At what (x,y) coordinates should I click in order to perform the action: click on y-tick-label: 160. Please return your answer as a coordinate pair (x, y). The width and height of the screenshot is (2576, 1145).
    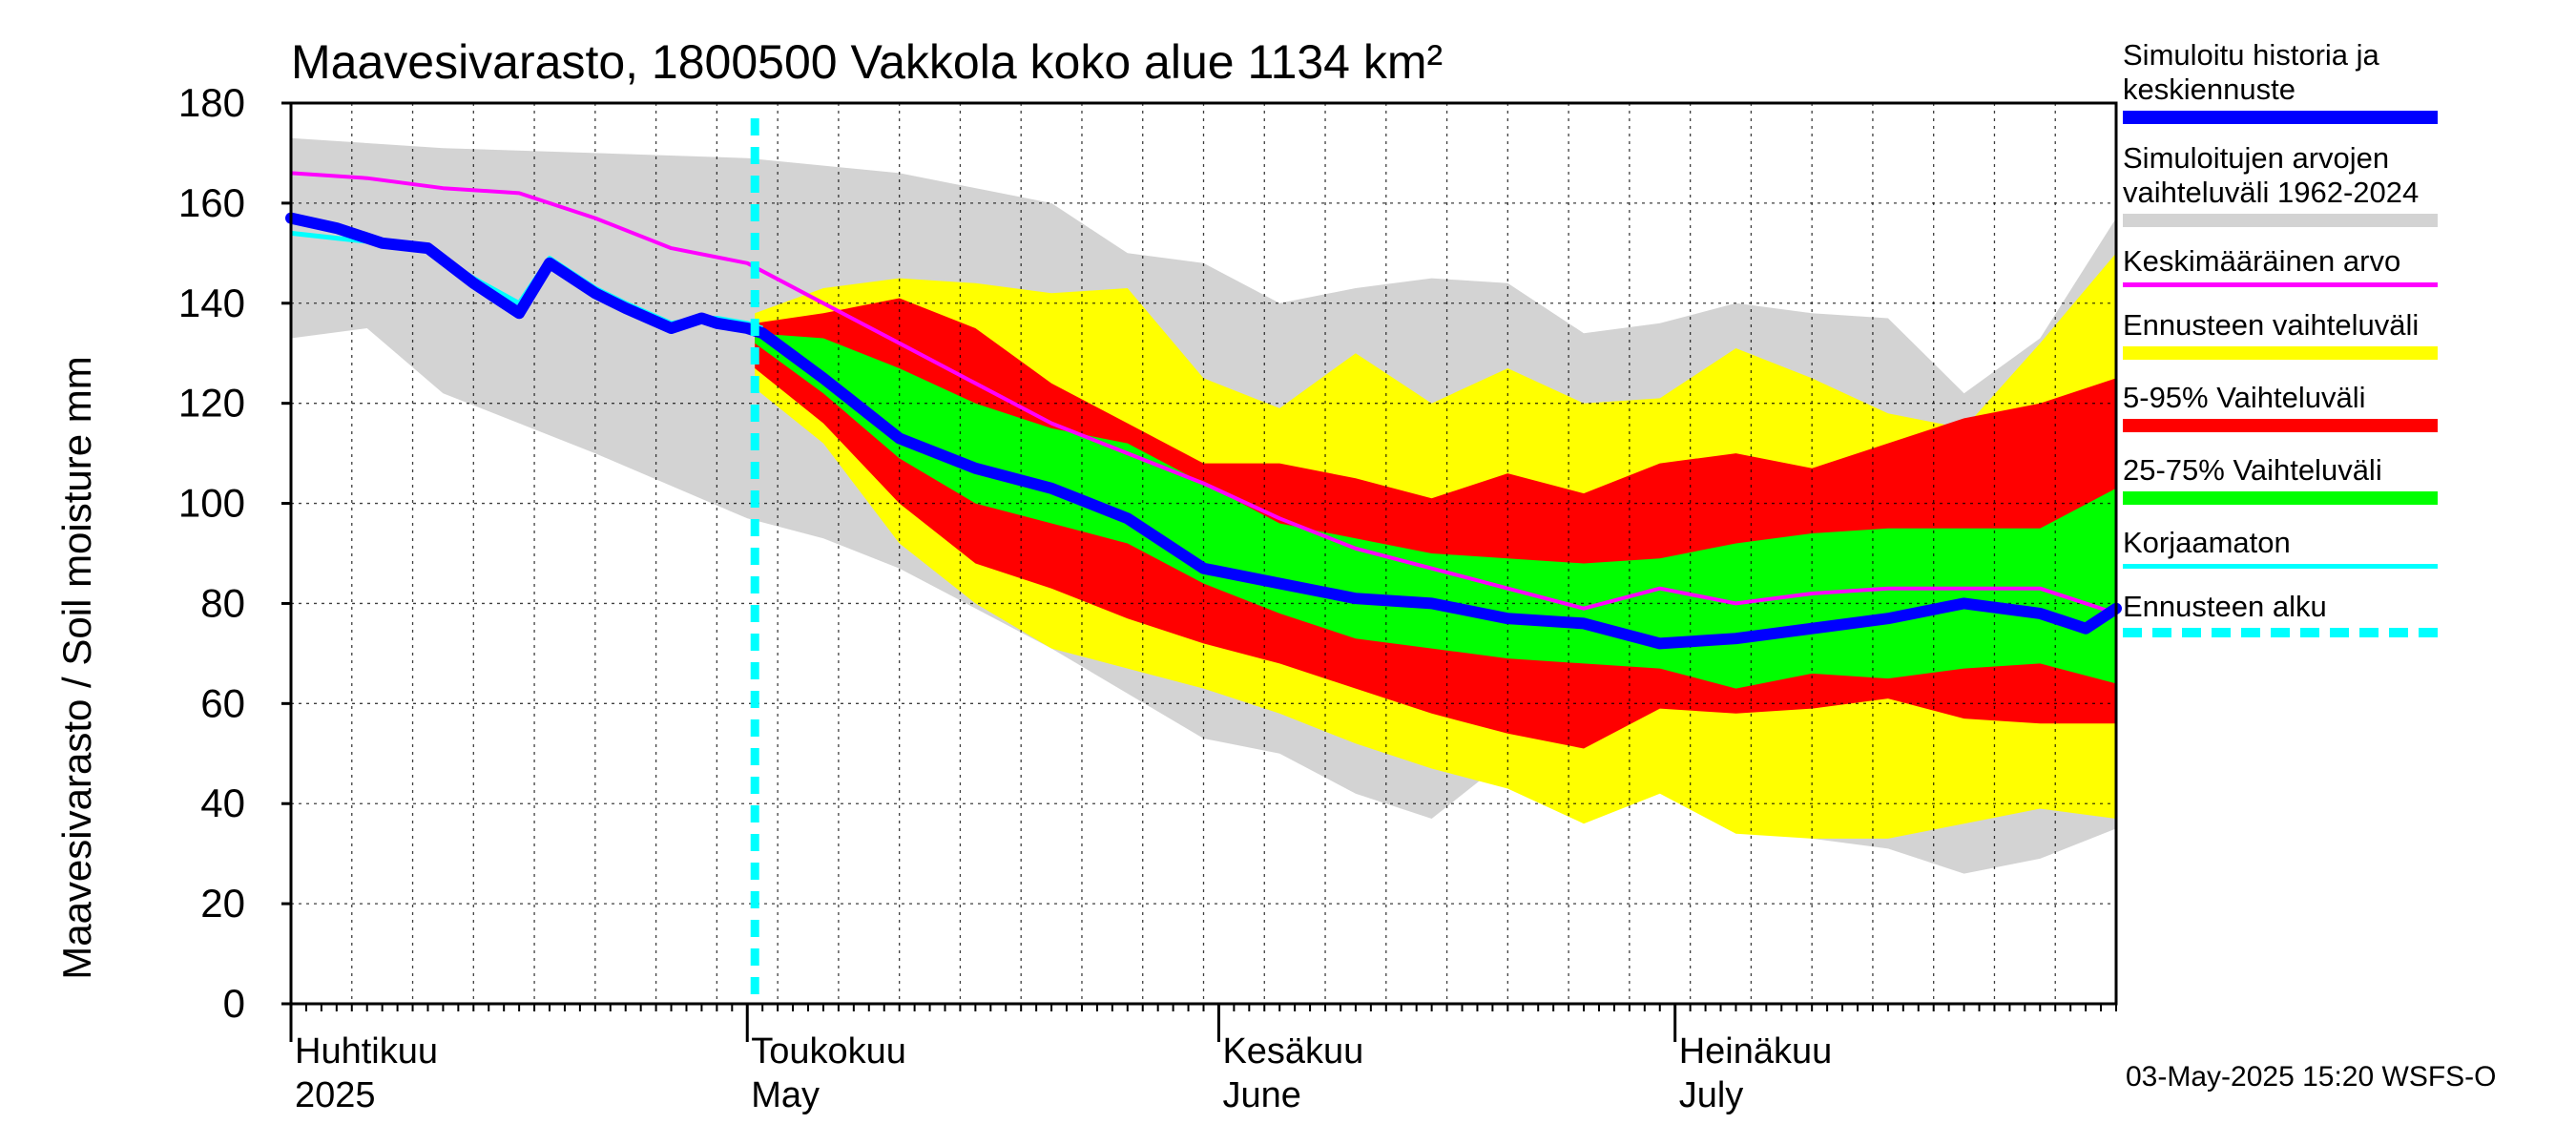
    Looking at the image, I should click on (211, 202).